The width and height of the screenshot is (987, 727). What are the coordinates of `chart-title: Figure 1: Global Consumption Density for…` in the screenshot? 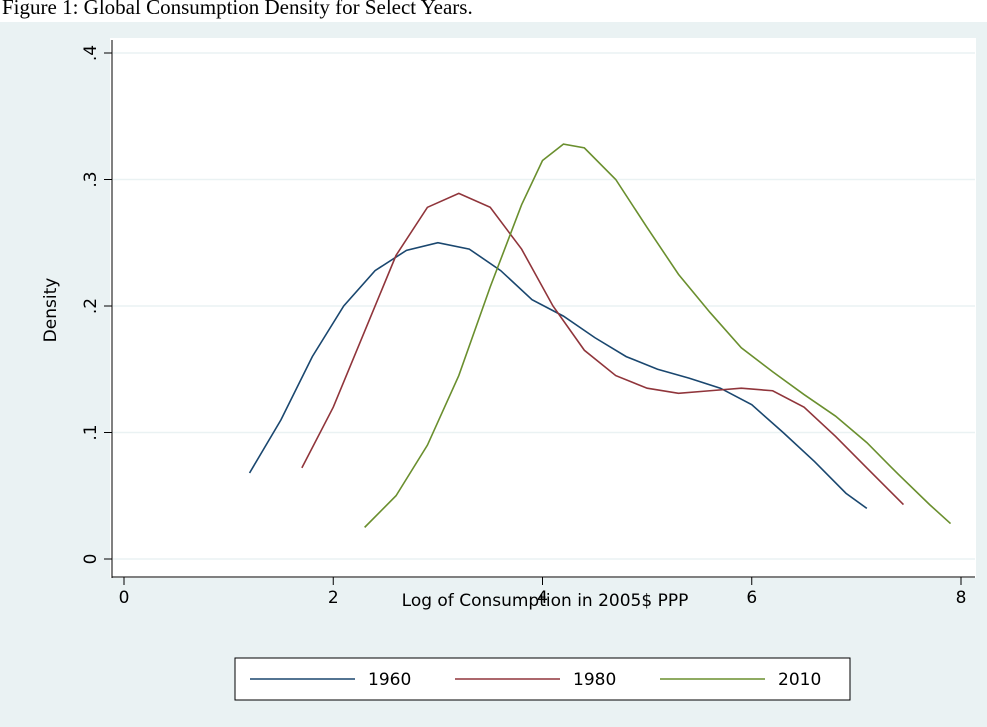 It's located at (237, 9).